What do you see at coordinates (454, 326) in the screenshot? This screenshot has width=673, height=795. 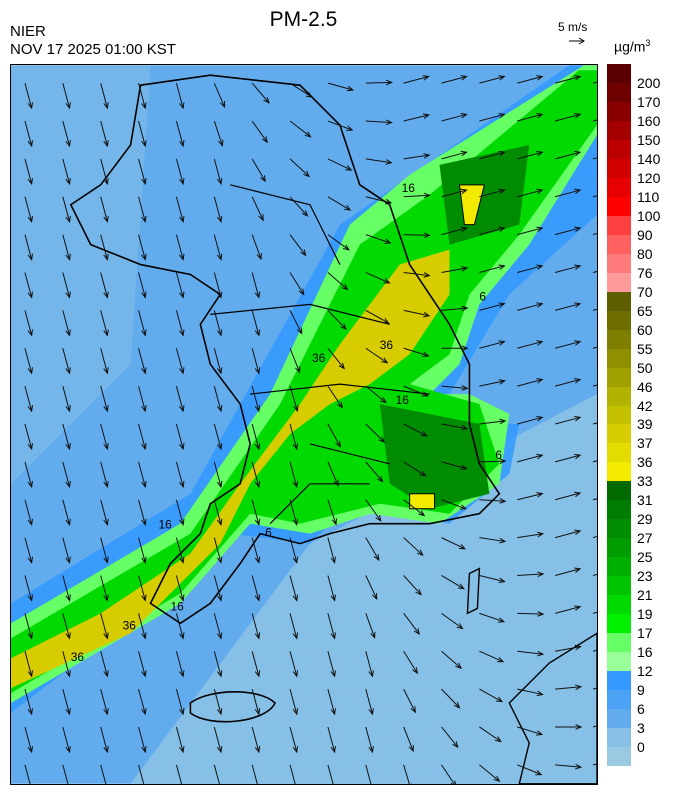 I see `green-dark-zone` at bounding box center [454, 326].